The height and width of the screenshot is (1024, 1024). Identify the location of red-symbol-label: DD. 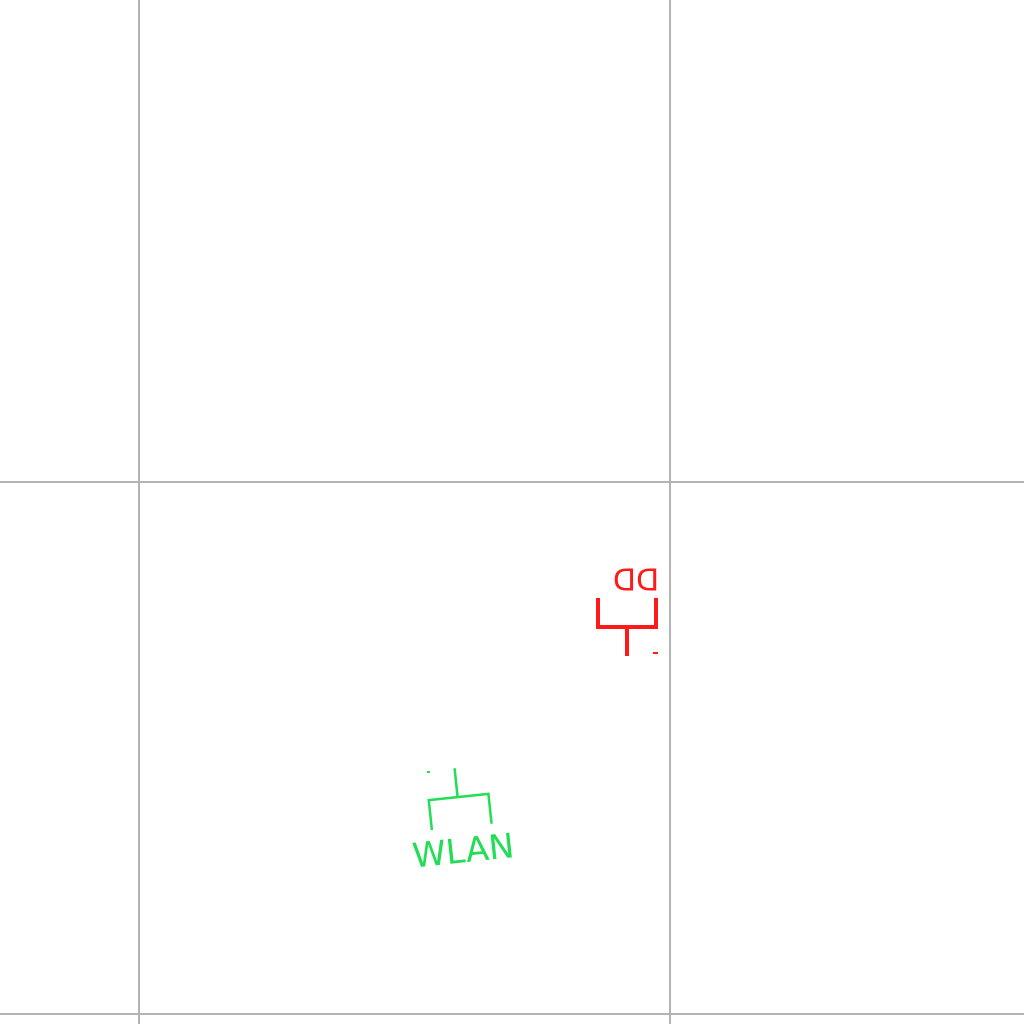
(636, 578).